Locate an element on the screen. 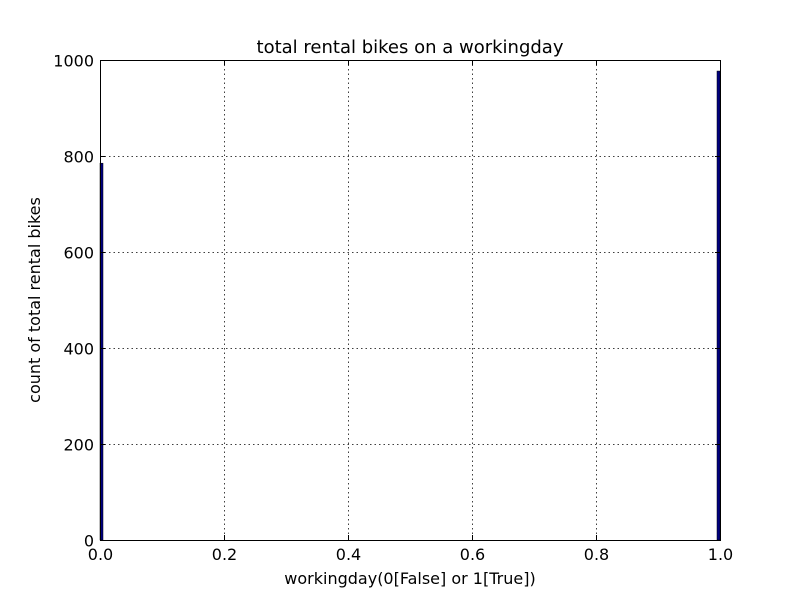 The image size is (800, 600). x-tick-label: 0.0 is located at coordinates (100, 554).